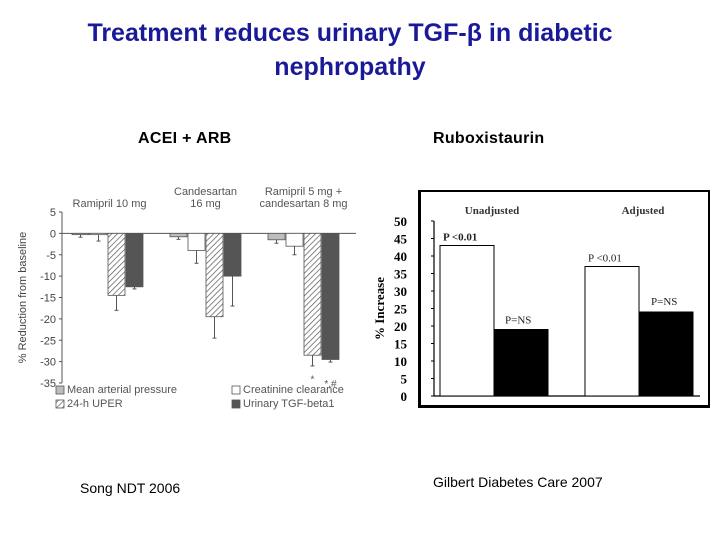  What do you see at coordinates (48, 320) in the screenshot?
I see `left-y-tick-label: -20` at bounding box center [48, 320].